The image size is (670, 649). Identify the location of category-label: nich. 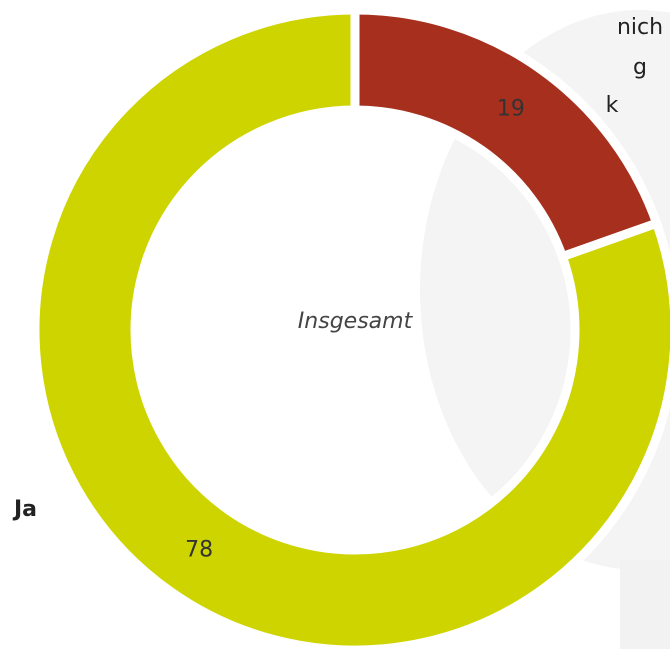
(640, 27).